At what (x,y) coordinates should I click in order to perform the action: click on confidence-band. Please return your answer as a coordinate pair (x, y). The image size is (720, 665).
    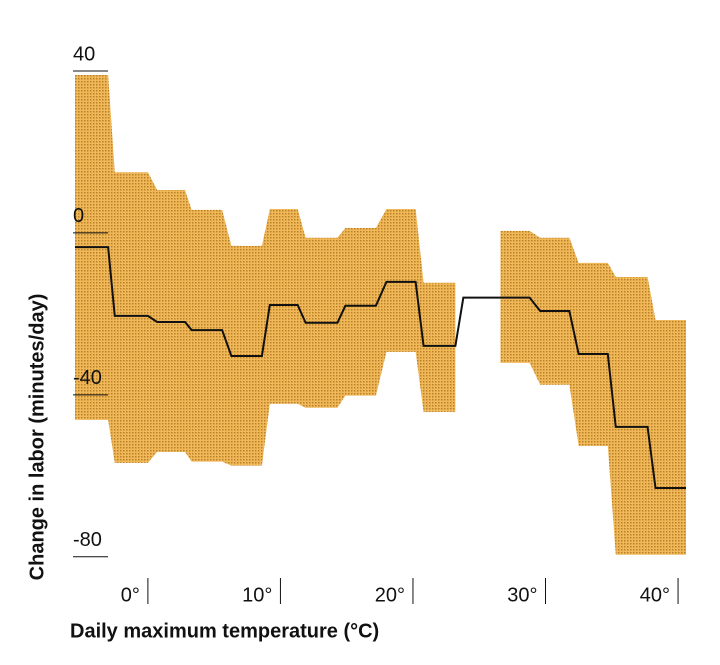
    Looking at the image, I should click on (593, 392).